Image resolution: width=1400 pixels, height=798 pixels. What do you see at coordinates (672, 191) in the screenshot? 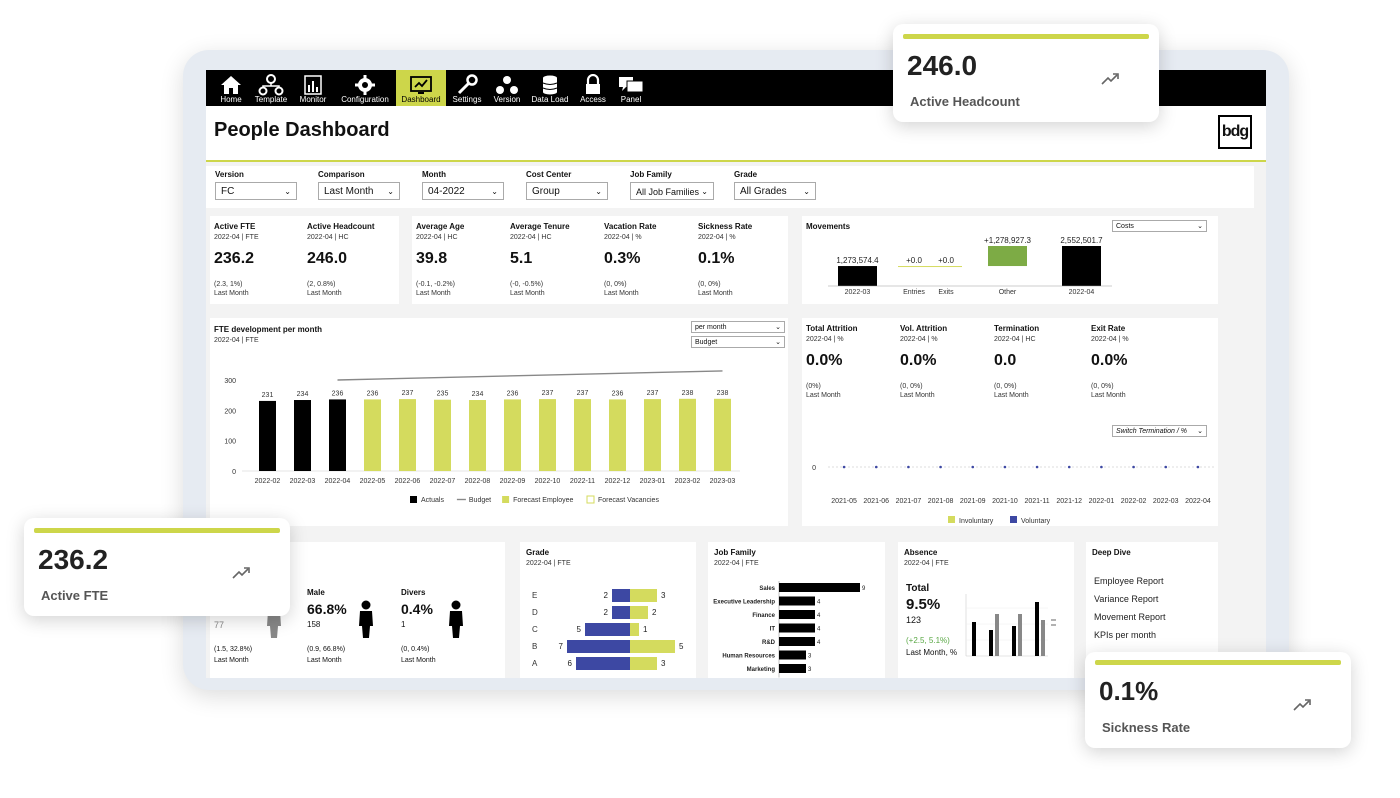
I see `job-family-select: All Job Families ⌄` at bounding box center [672, 191].